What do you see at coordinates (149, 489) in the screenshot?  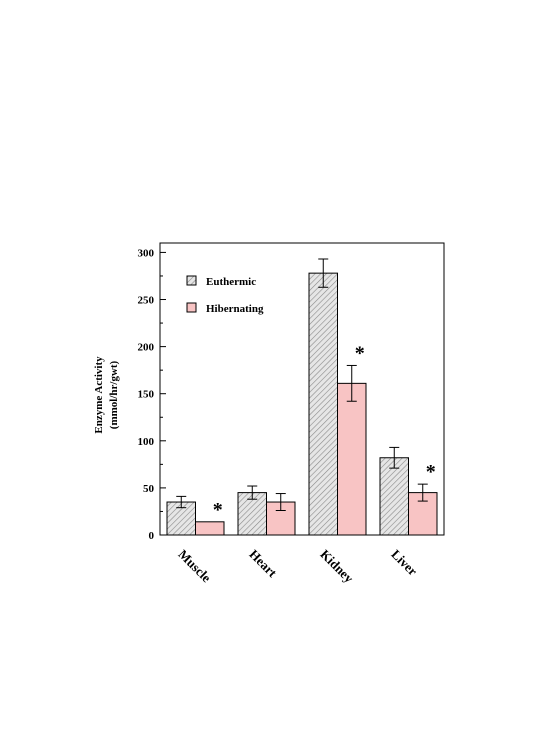 I see `y-tick-label: 50` at bounding box center [149, 489].